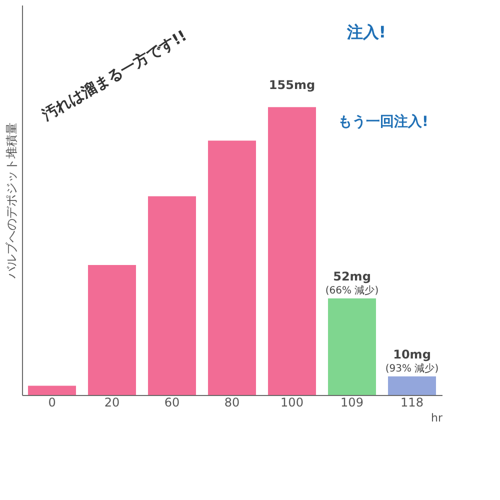 This screenshot has width=500, height=500. What do you see at coordinates (352, 290) in the screenshot?
I see `annotation: (66% 減少)` at bounding box center [352, 290].